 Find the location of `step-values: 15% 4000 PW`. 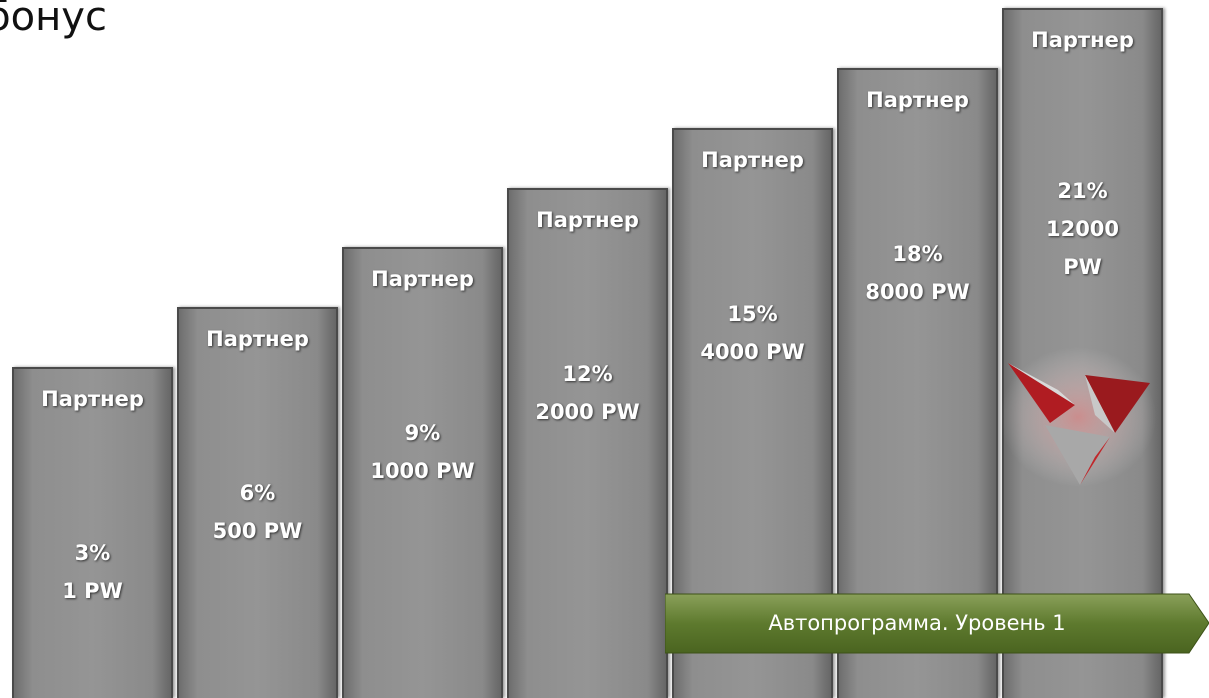

step-values: 15% 4000 PW is located at coordinates (753, 333).